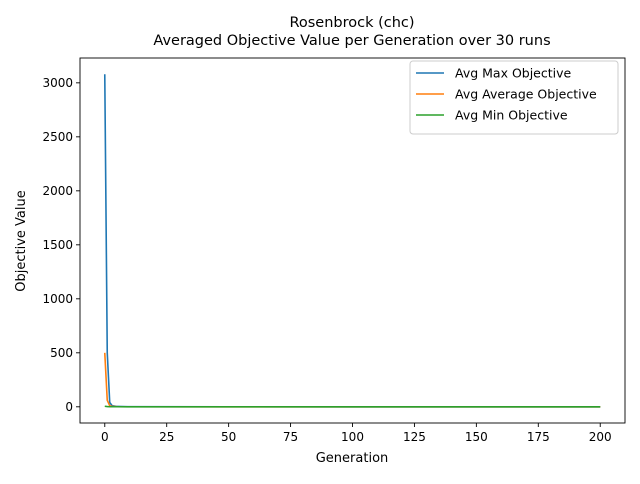 The width and height of the screenshot is (640, 484). I want to click on legend-box, so click(514, 97).